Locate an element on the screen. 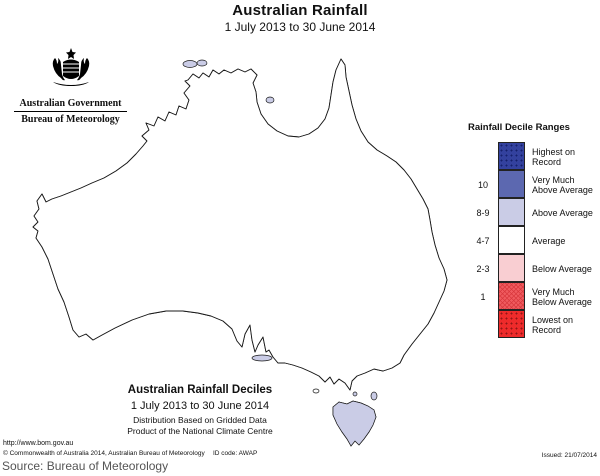  bom-url: http://www.bom.gov.au is located at coordinates (38, 443).